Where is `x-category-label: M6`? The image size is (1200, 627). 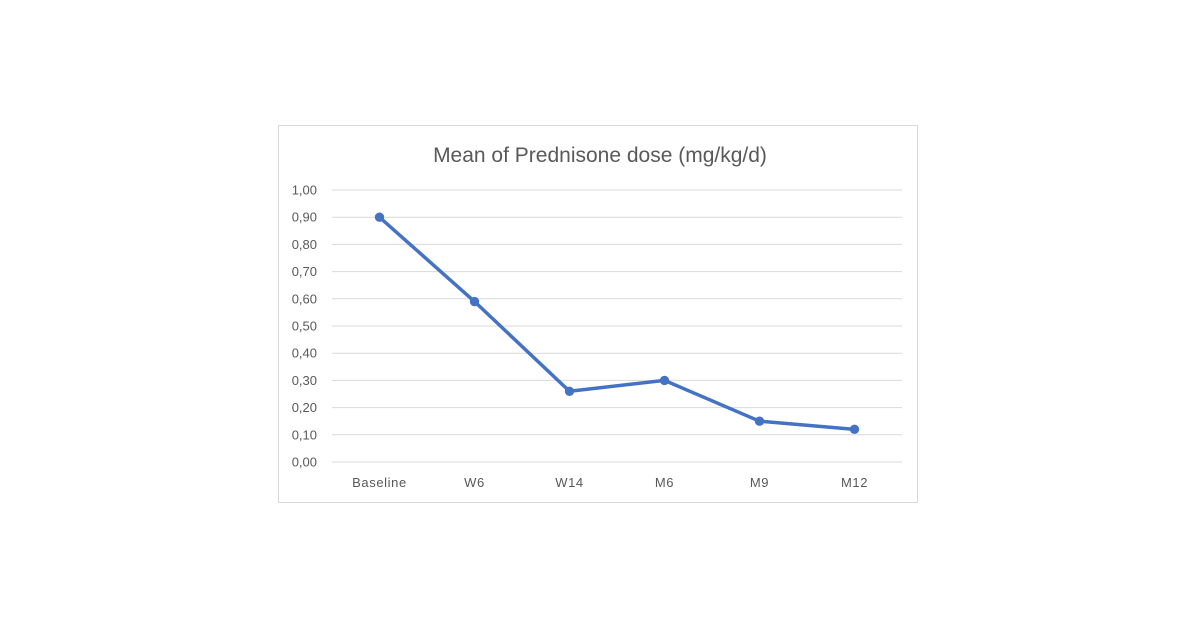
x-category-label: M6 is located at coordinates (664, 482).